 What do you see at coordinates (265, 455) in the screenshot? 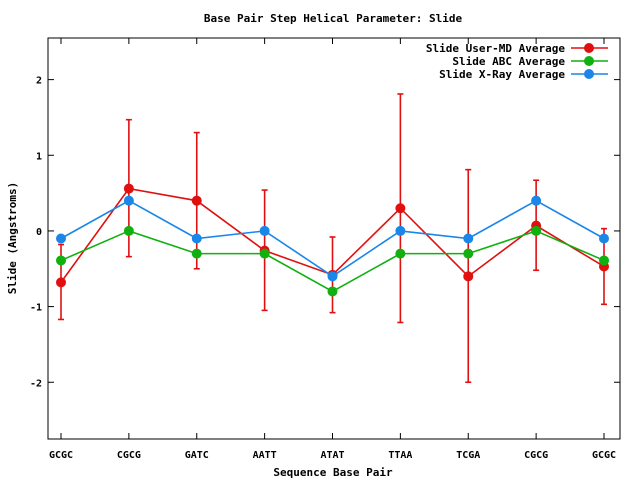
I see `x-tick-label: AATT` at bounding box center [265, 455].